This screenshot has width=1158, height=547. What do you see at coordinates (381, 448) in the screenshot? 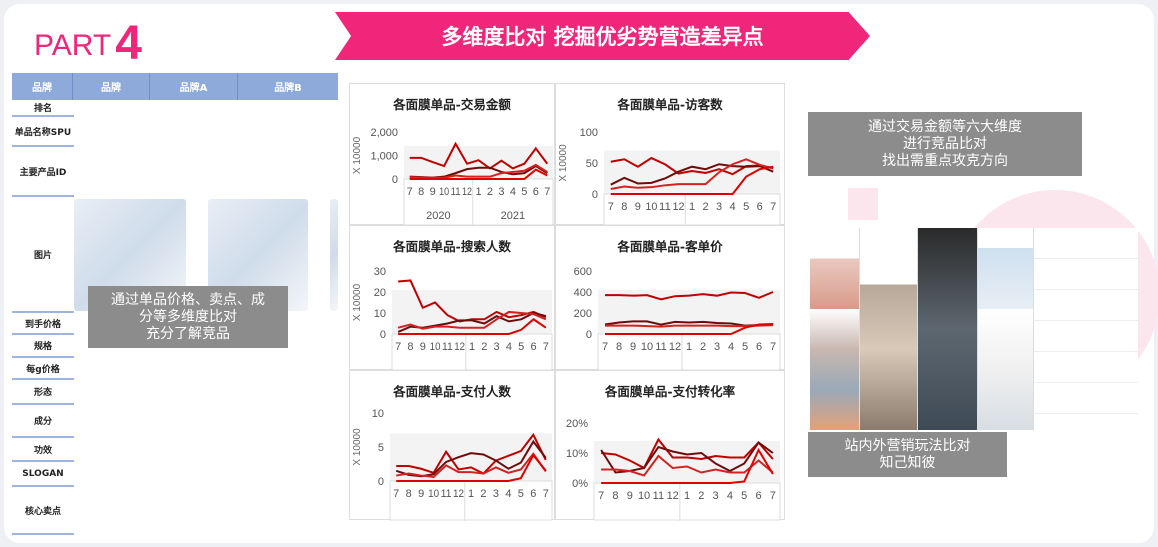
I see `y-tick-label: 5` at bounding box center [381, 448].